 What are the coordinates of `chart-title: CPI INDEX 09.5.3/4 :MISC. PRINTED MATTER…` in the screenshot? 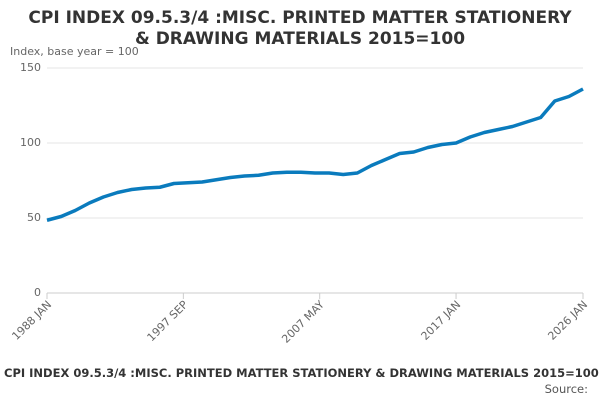 It's located at (300, 28).